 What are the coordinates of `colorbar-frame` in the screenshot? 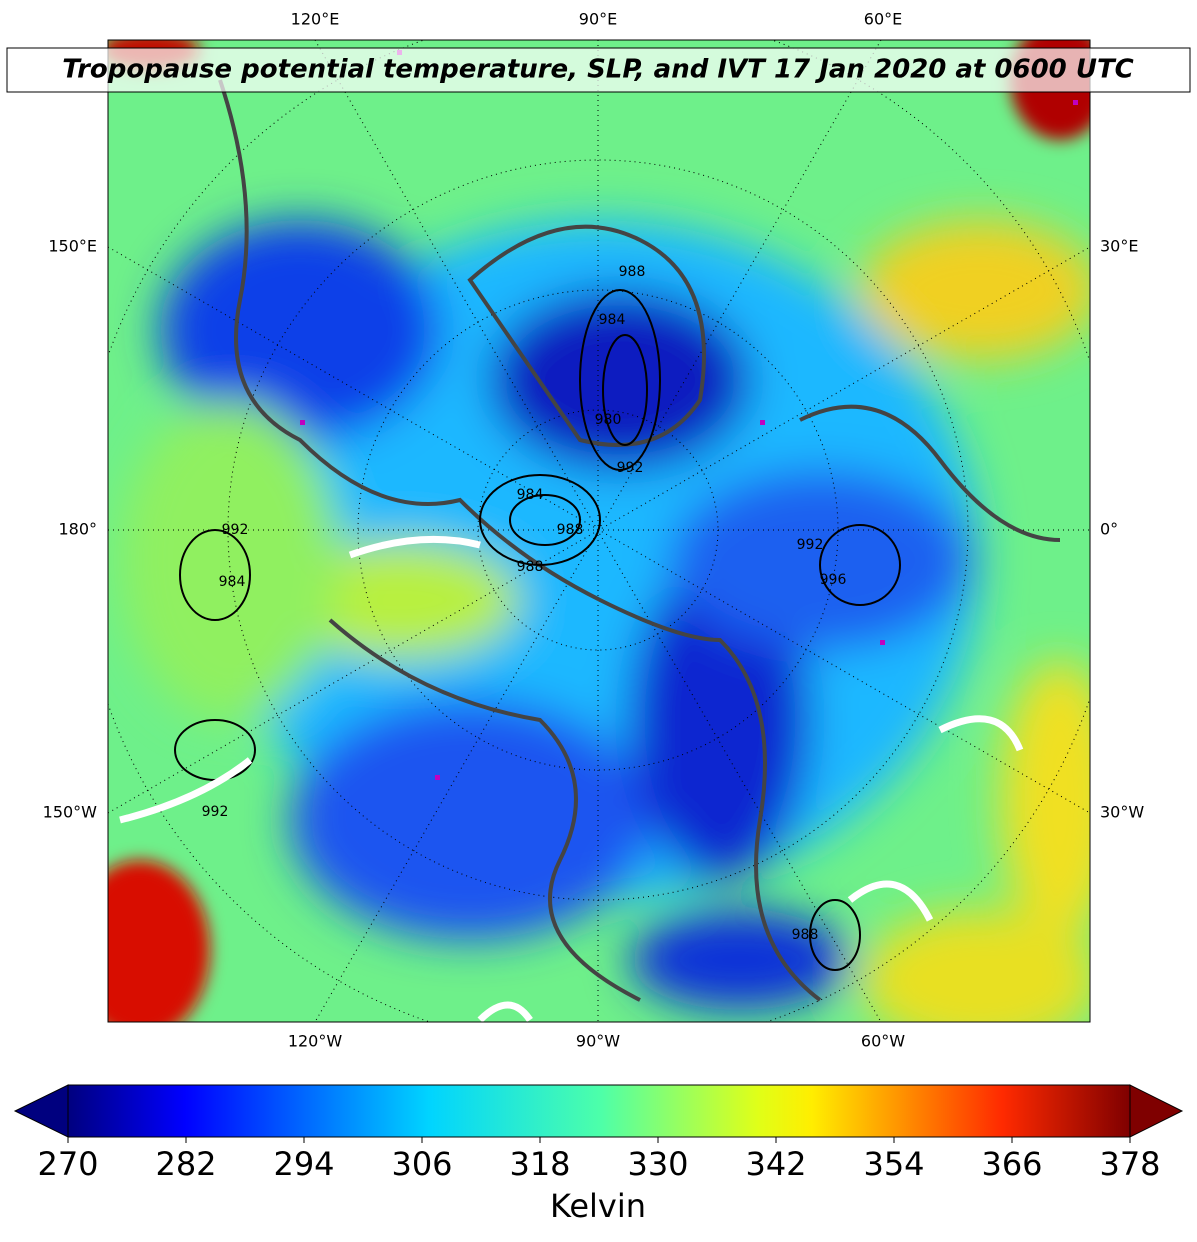 It's located at (599, 1111).